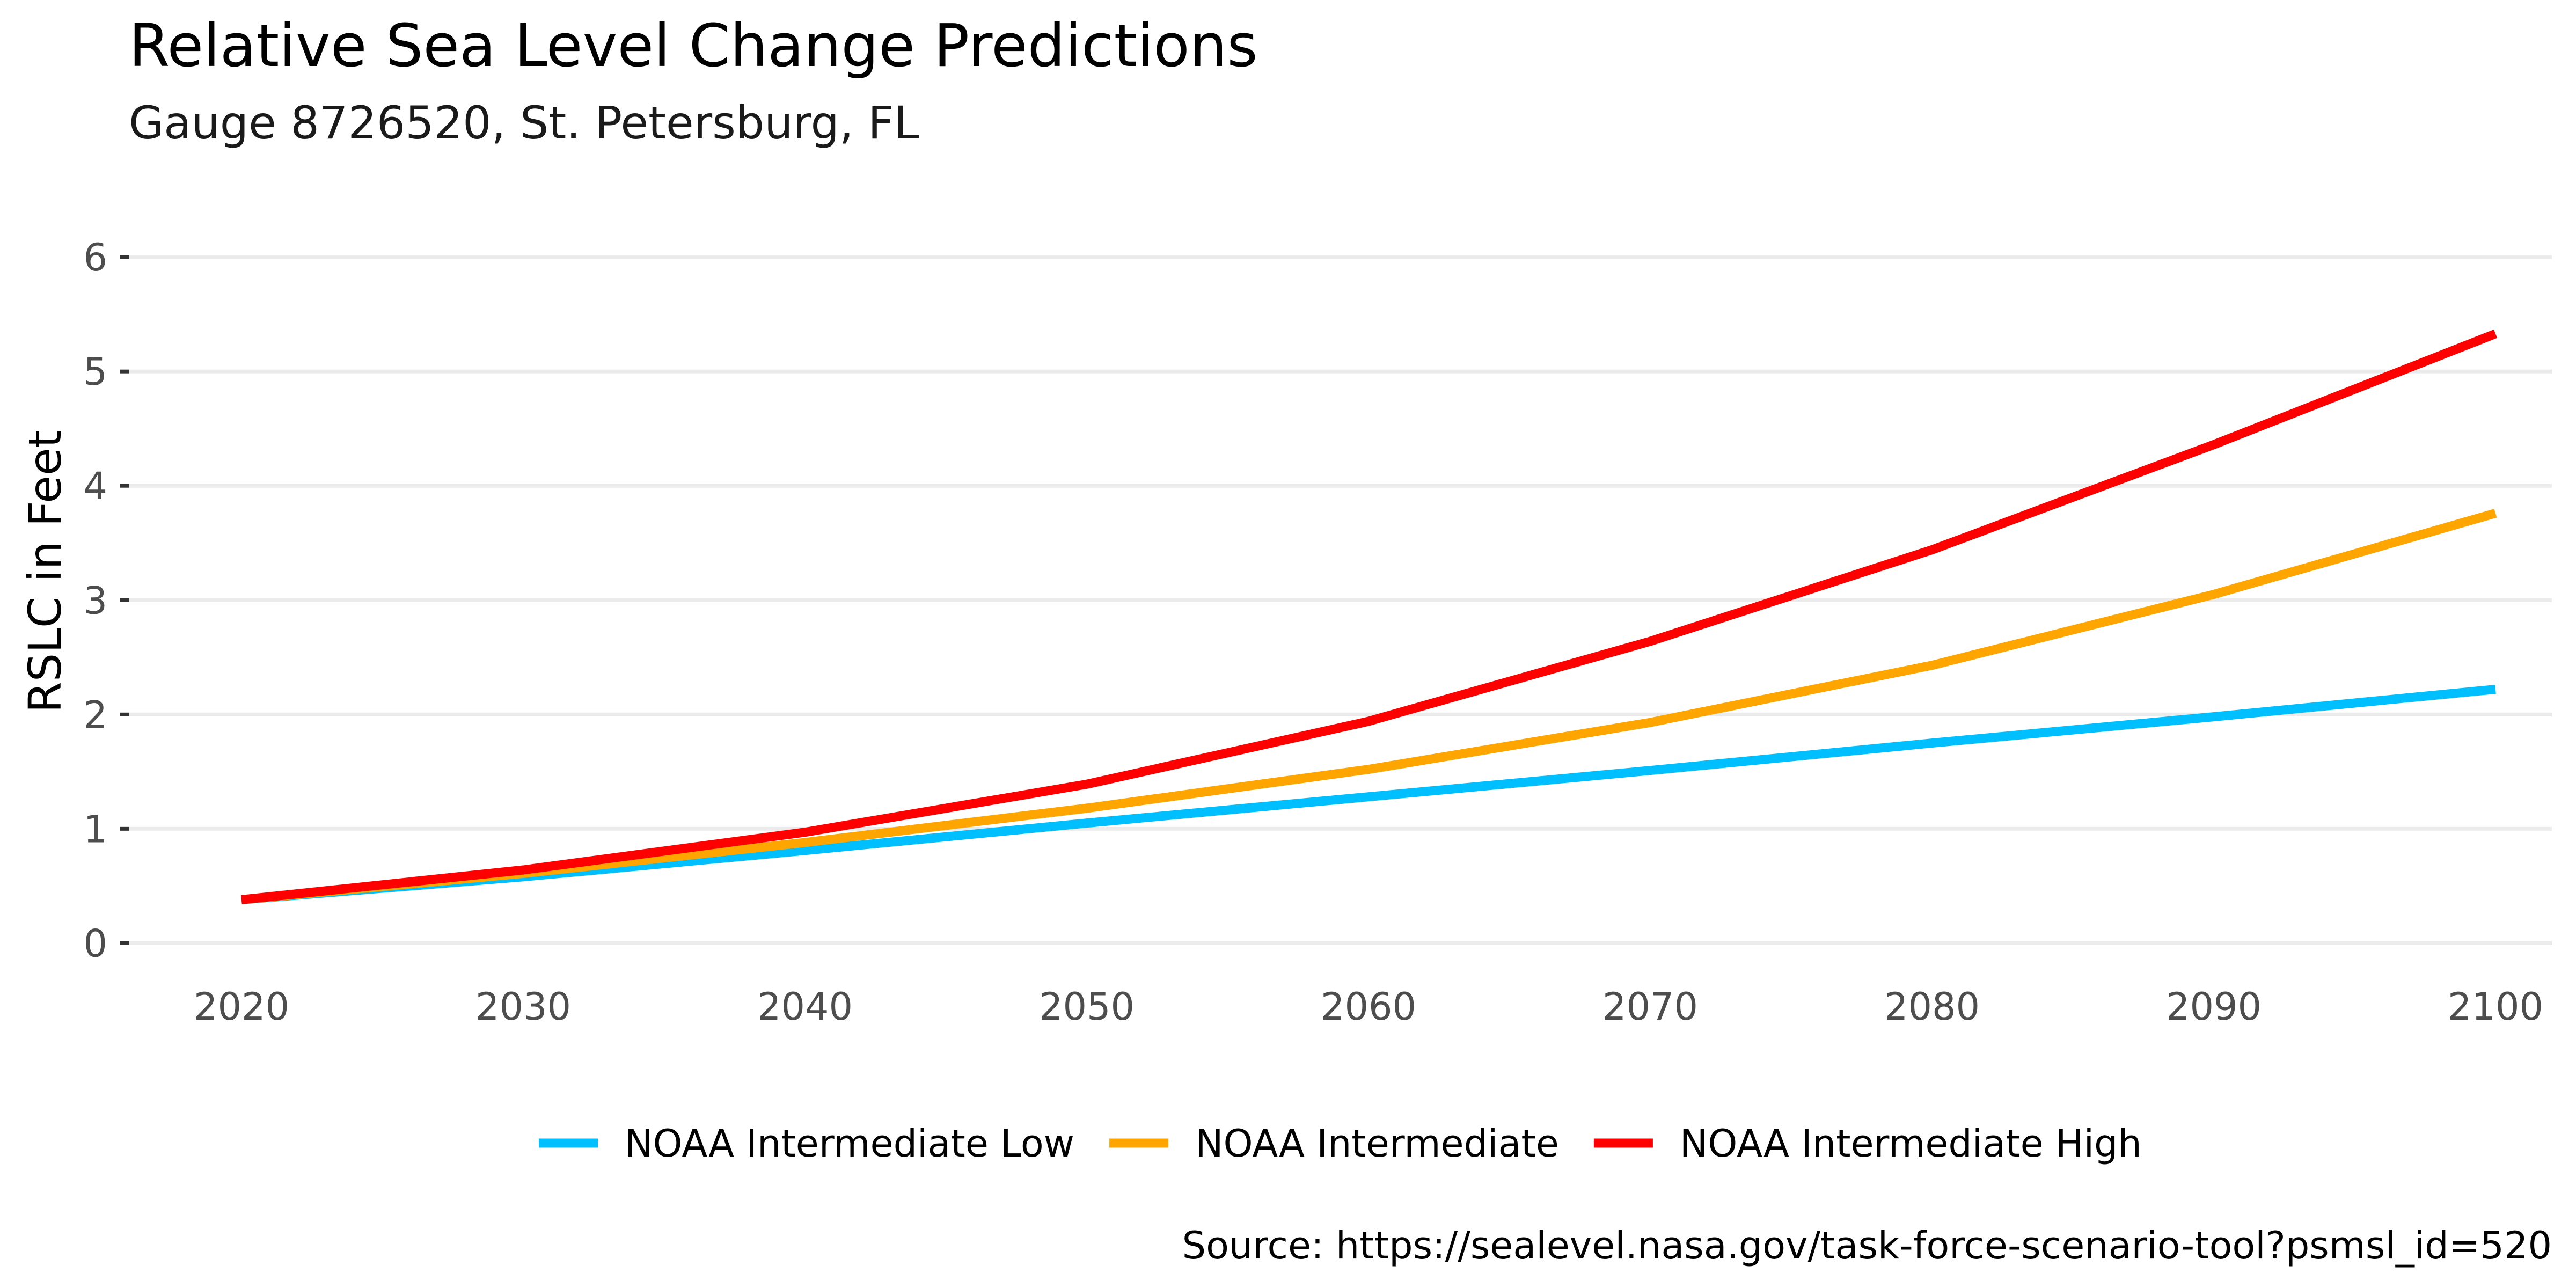  Describe the element at coordinates (2214, 1007) in the screenshot. I see `x-tick-label: 2090` at that location.